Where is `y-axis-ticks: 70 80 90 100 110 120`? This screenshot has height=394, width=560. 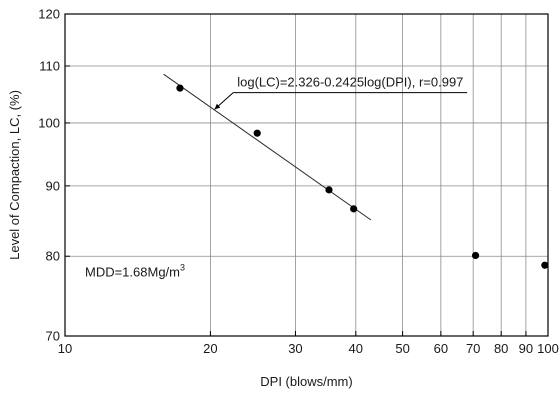 y-axis-ticks: 70 80 90 100 110 120 is located at coordinates (54, 175).